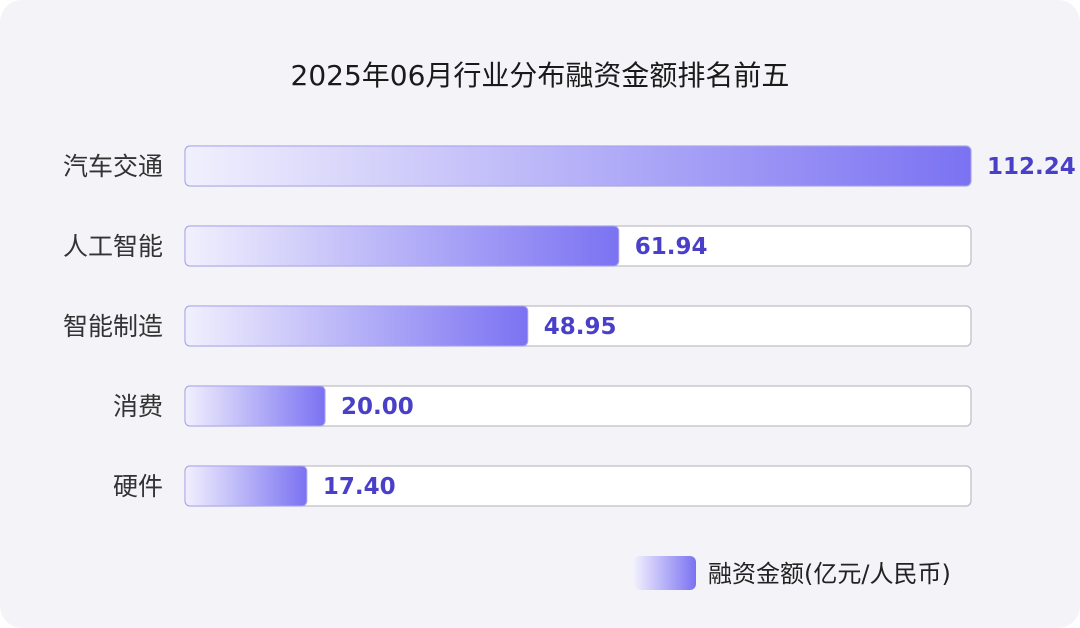 The height and width of the screenshot is (628, 1080). What do you see at coordinates (138, 406) in the screenshot?
I see `category-label: 消费` at bounding box center [138, 406].